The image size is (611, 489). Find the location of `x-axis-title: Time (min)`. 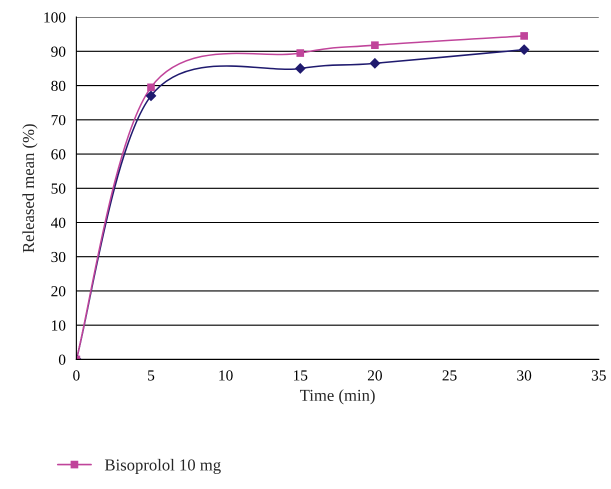

x-axis-title: Time (min) is located at coordinates (337, 396).